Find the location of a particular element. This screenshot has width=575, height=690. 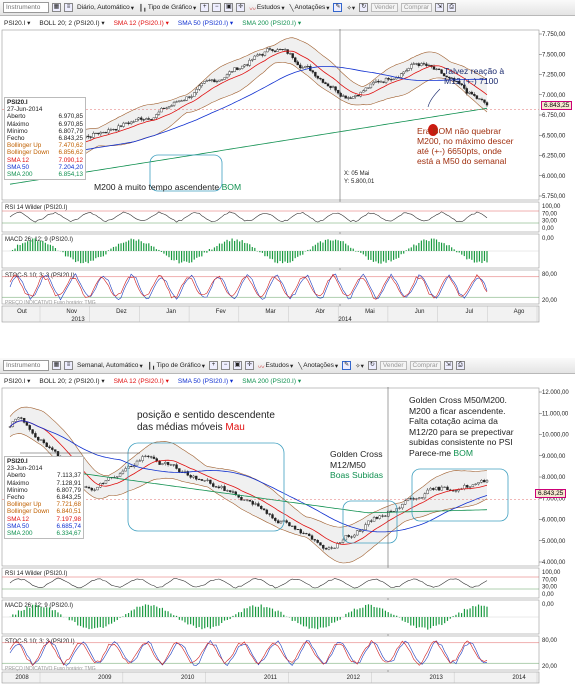

highlight-box-recent is located at coordinates (460, 495).